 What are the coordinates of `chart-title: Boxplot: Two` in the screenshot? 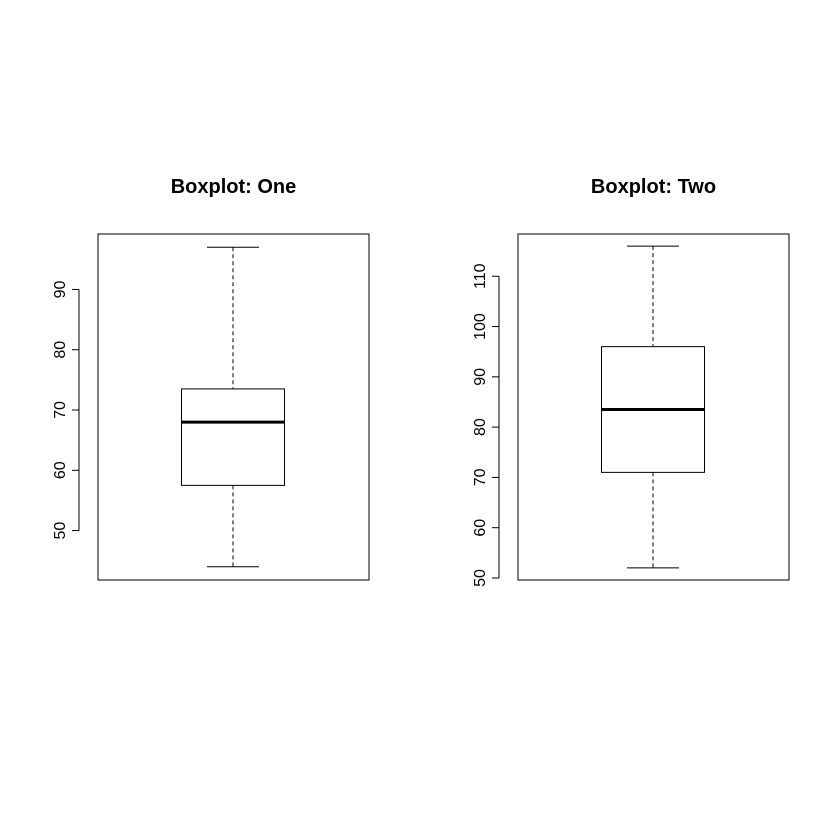 It's located at (653, 187).